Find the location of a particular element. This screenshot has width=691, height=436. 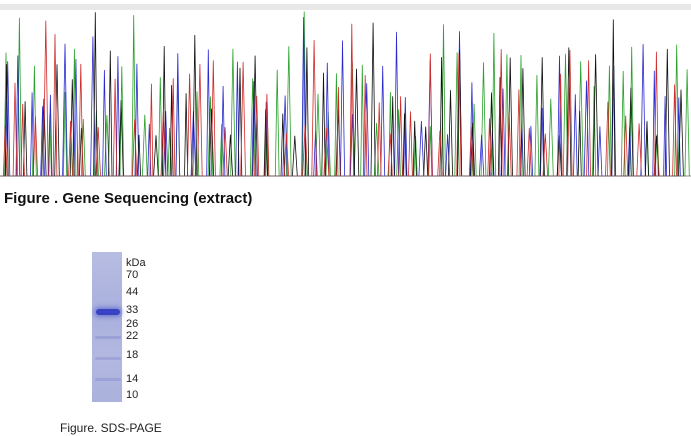

sequence-letter-strip is located at coordinates (345, 7).